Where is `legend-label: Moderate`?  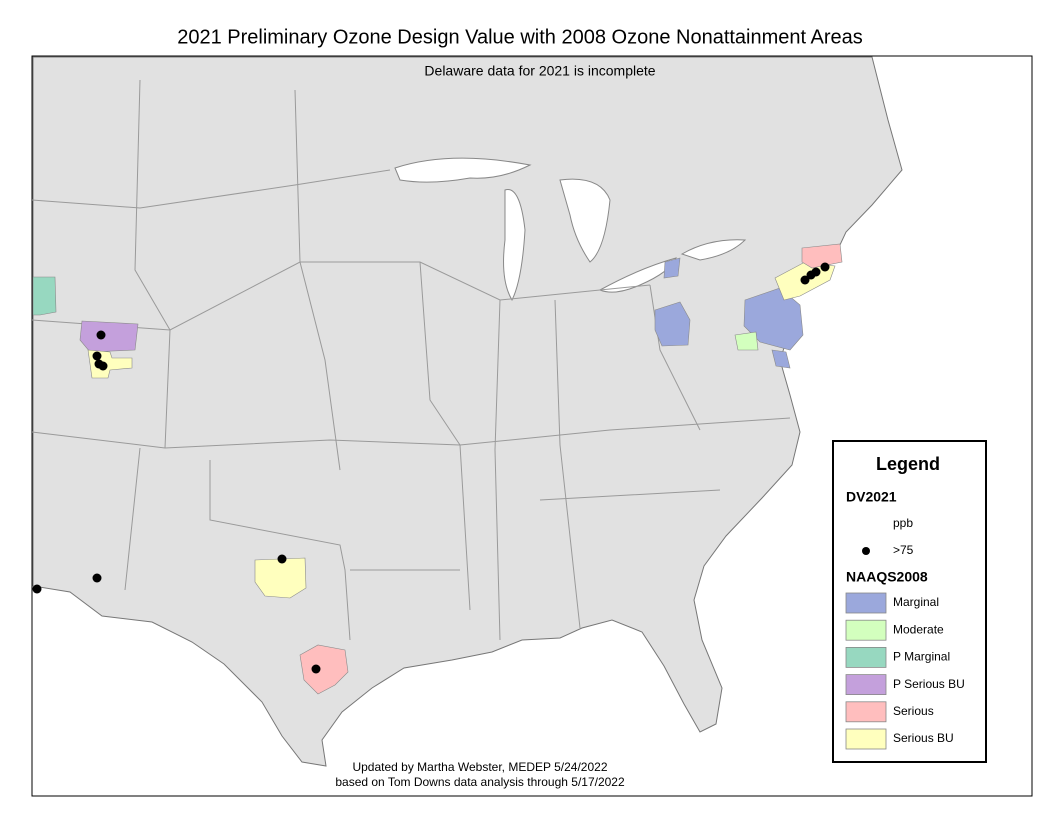
legend-label: Moderate is located at coordinates (918, 629).